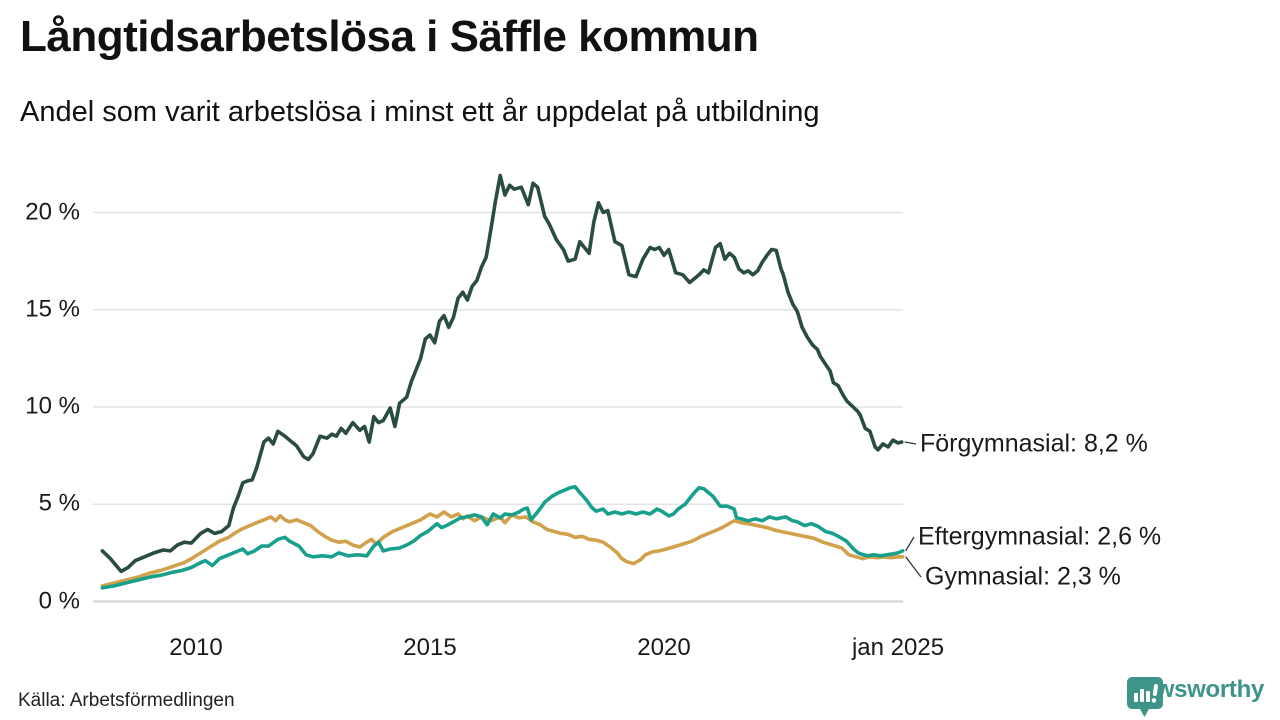 This screenshot has width=1280, height=720. Describe the element at coordinates (1040, 536) in the screenshot. I see `series-label-eftergymnasial: Eftergymnasial: 2,6 %` at that location.